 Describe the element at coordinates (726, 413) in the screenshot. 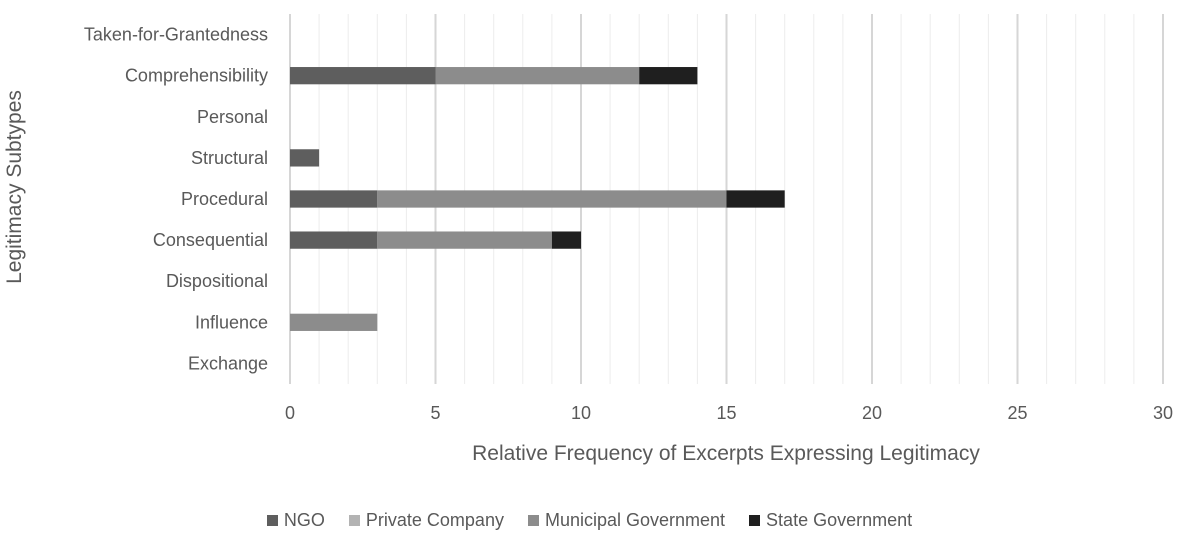

I see `x-tick-label: 15` at that location.